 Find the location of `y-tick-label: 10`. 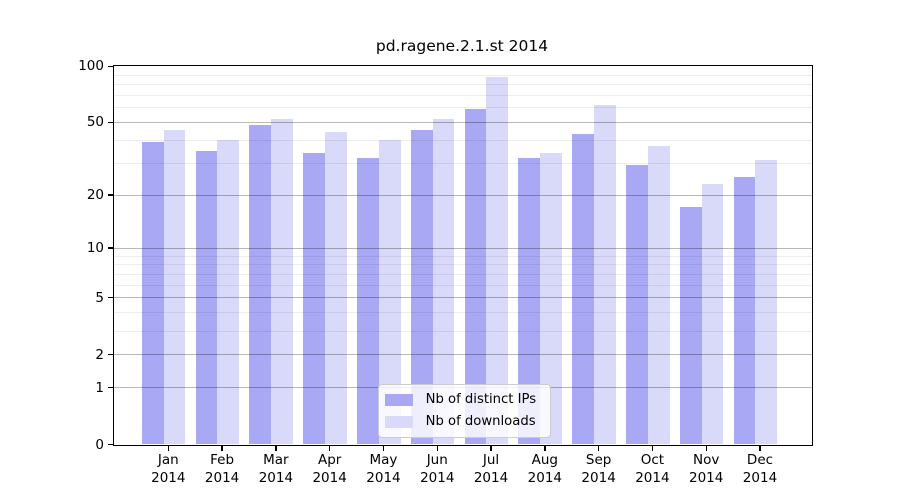

y-tick-label: 10 is located at coordinates (95, 248).